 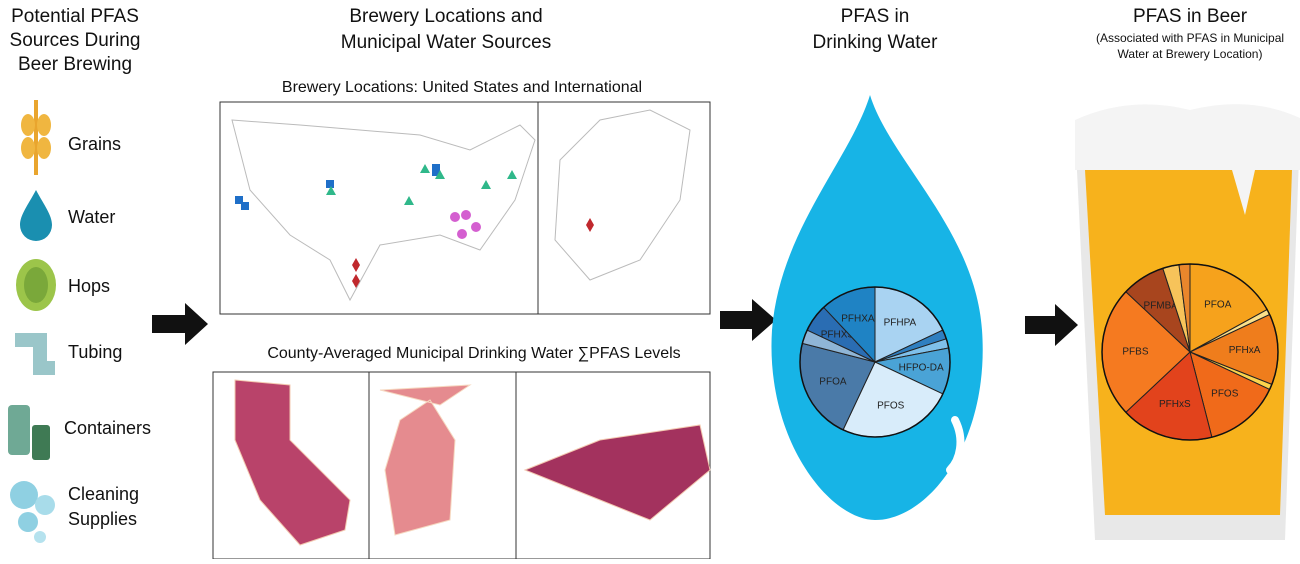 What do you see at coordinates (465, 208) in the screenshot?
I see `brewery-maps` at bounding box center [465, 208].